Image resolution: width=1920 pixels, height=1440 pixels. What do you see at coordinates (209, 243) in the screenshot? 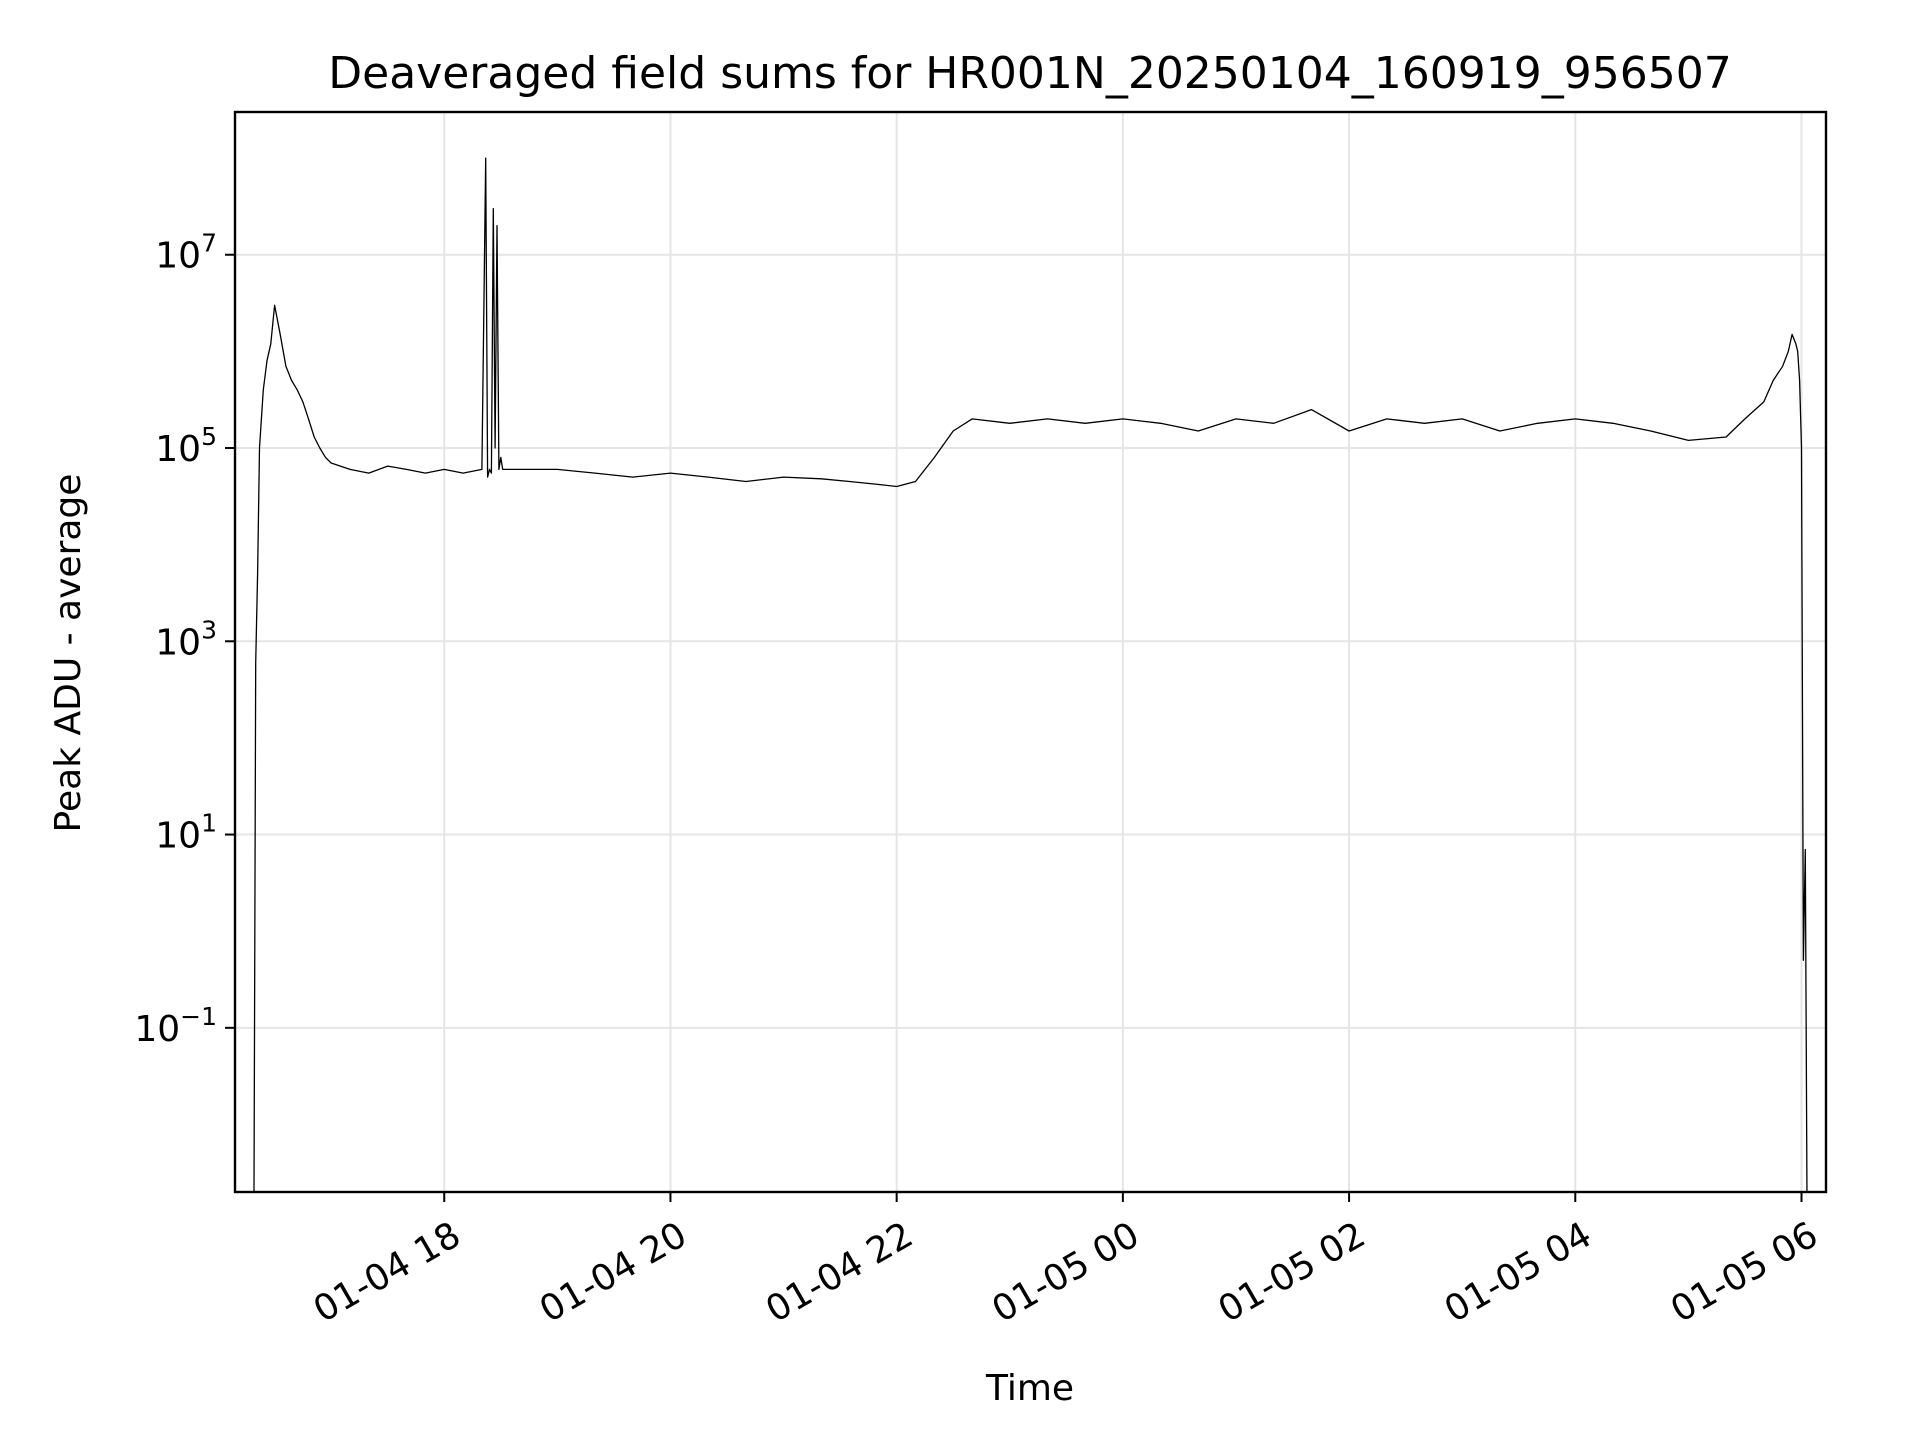
I see `y-tick-exponent: 7` at bounding box center [209, 243].